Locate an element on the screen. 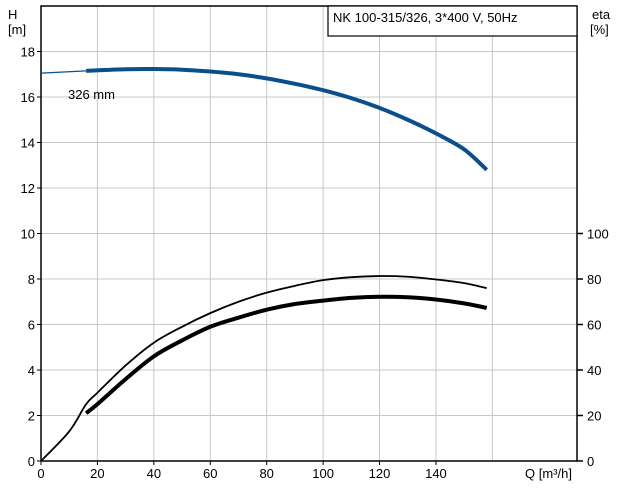 The image size is (621, 489). head-curve-extension is located at coordinates (63, 72).